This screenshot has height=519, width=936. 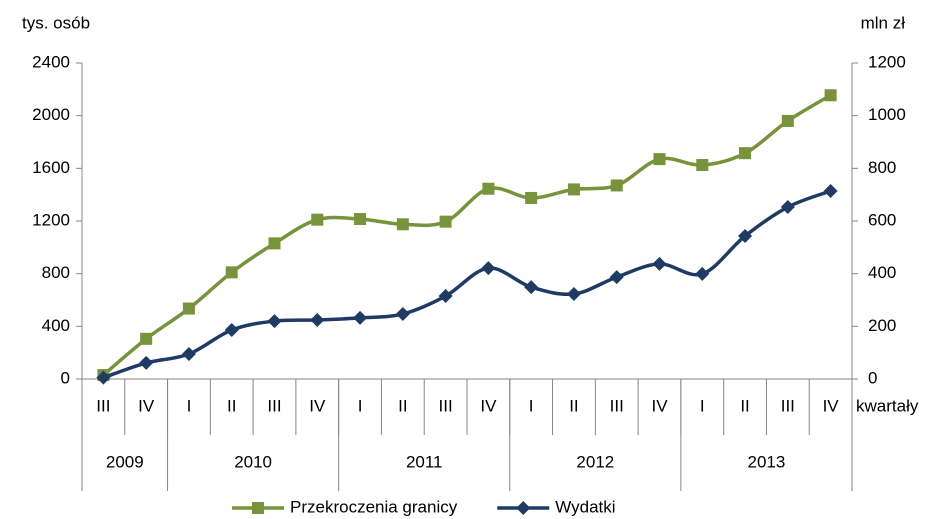 I want to click on y-tick-label: 0, so click(x=65, y=377).